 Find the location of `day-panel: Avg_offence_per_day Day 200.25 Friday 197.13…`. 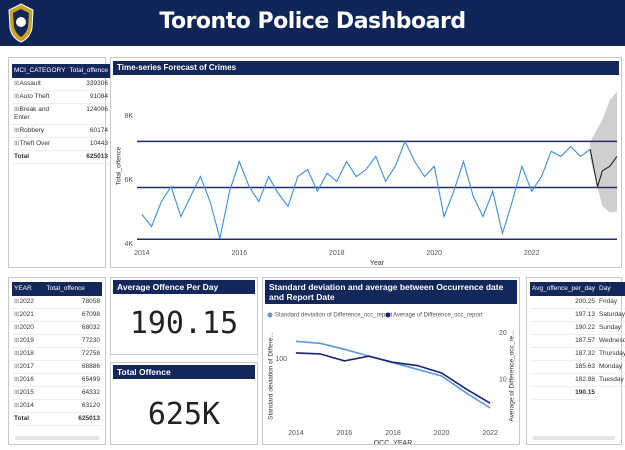

day-panel: Avg_offence_per_day Day 200.25 Friday 197.13… is located at coordinates (575, 361).